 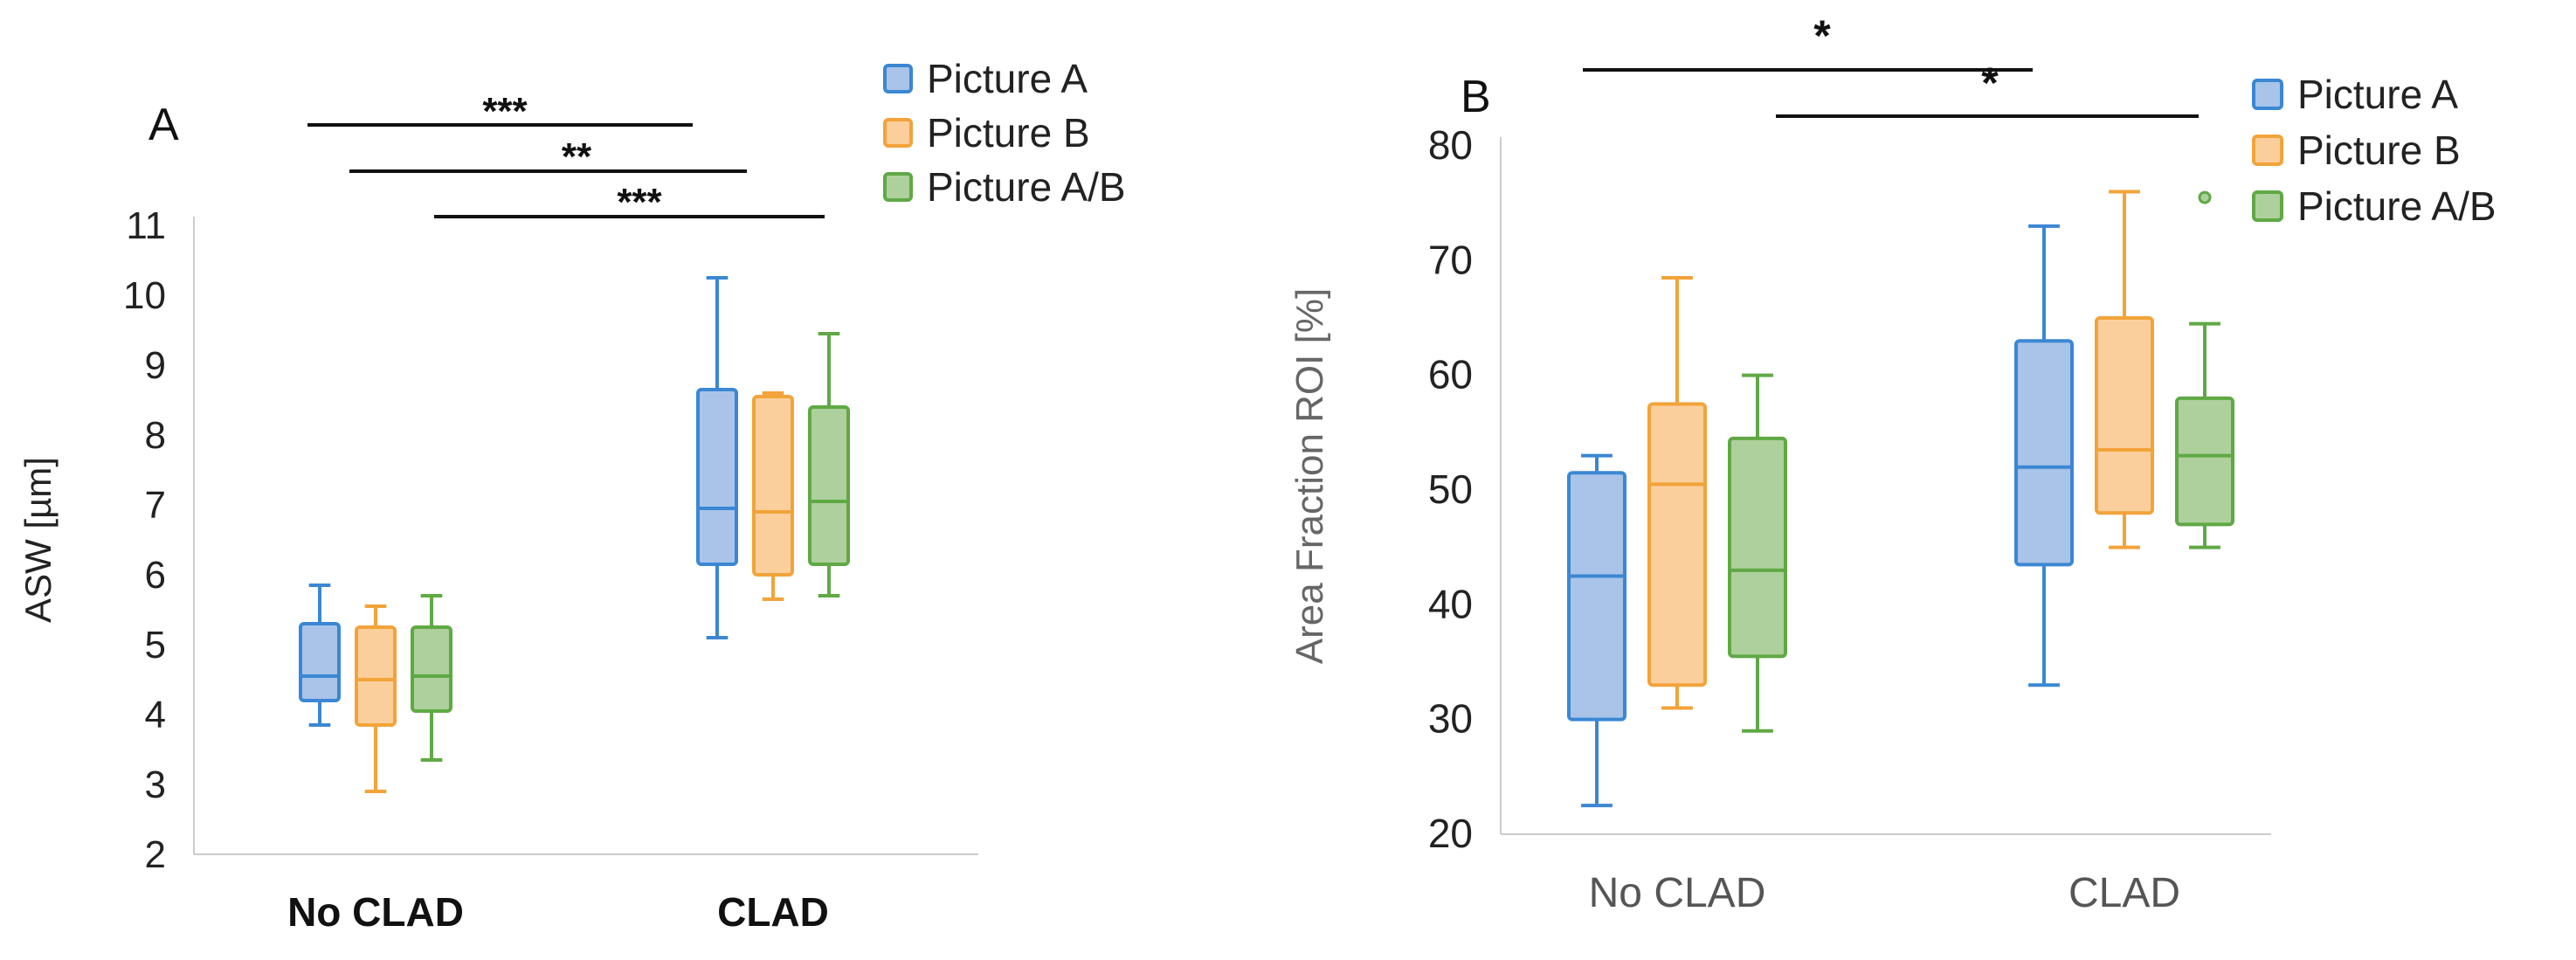 What do you see at coordinates (1450, 719) in the screenshot?
I see `y-tick-label: 30` at bounding box center [1450, 719].